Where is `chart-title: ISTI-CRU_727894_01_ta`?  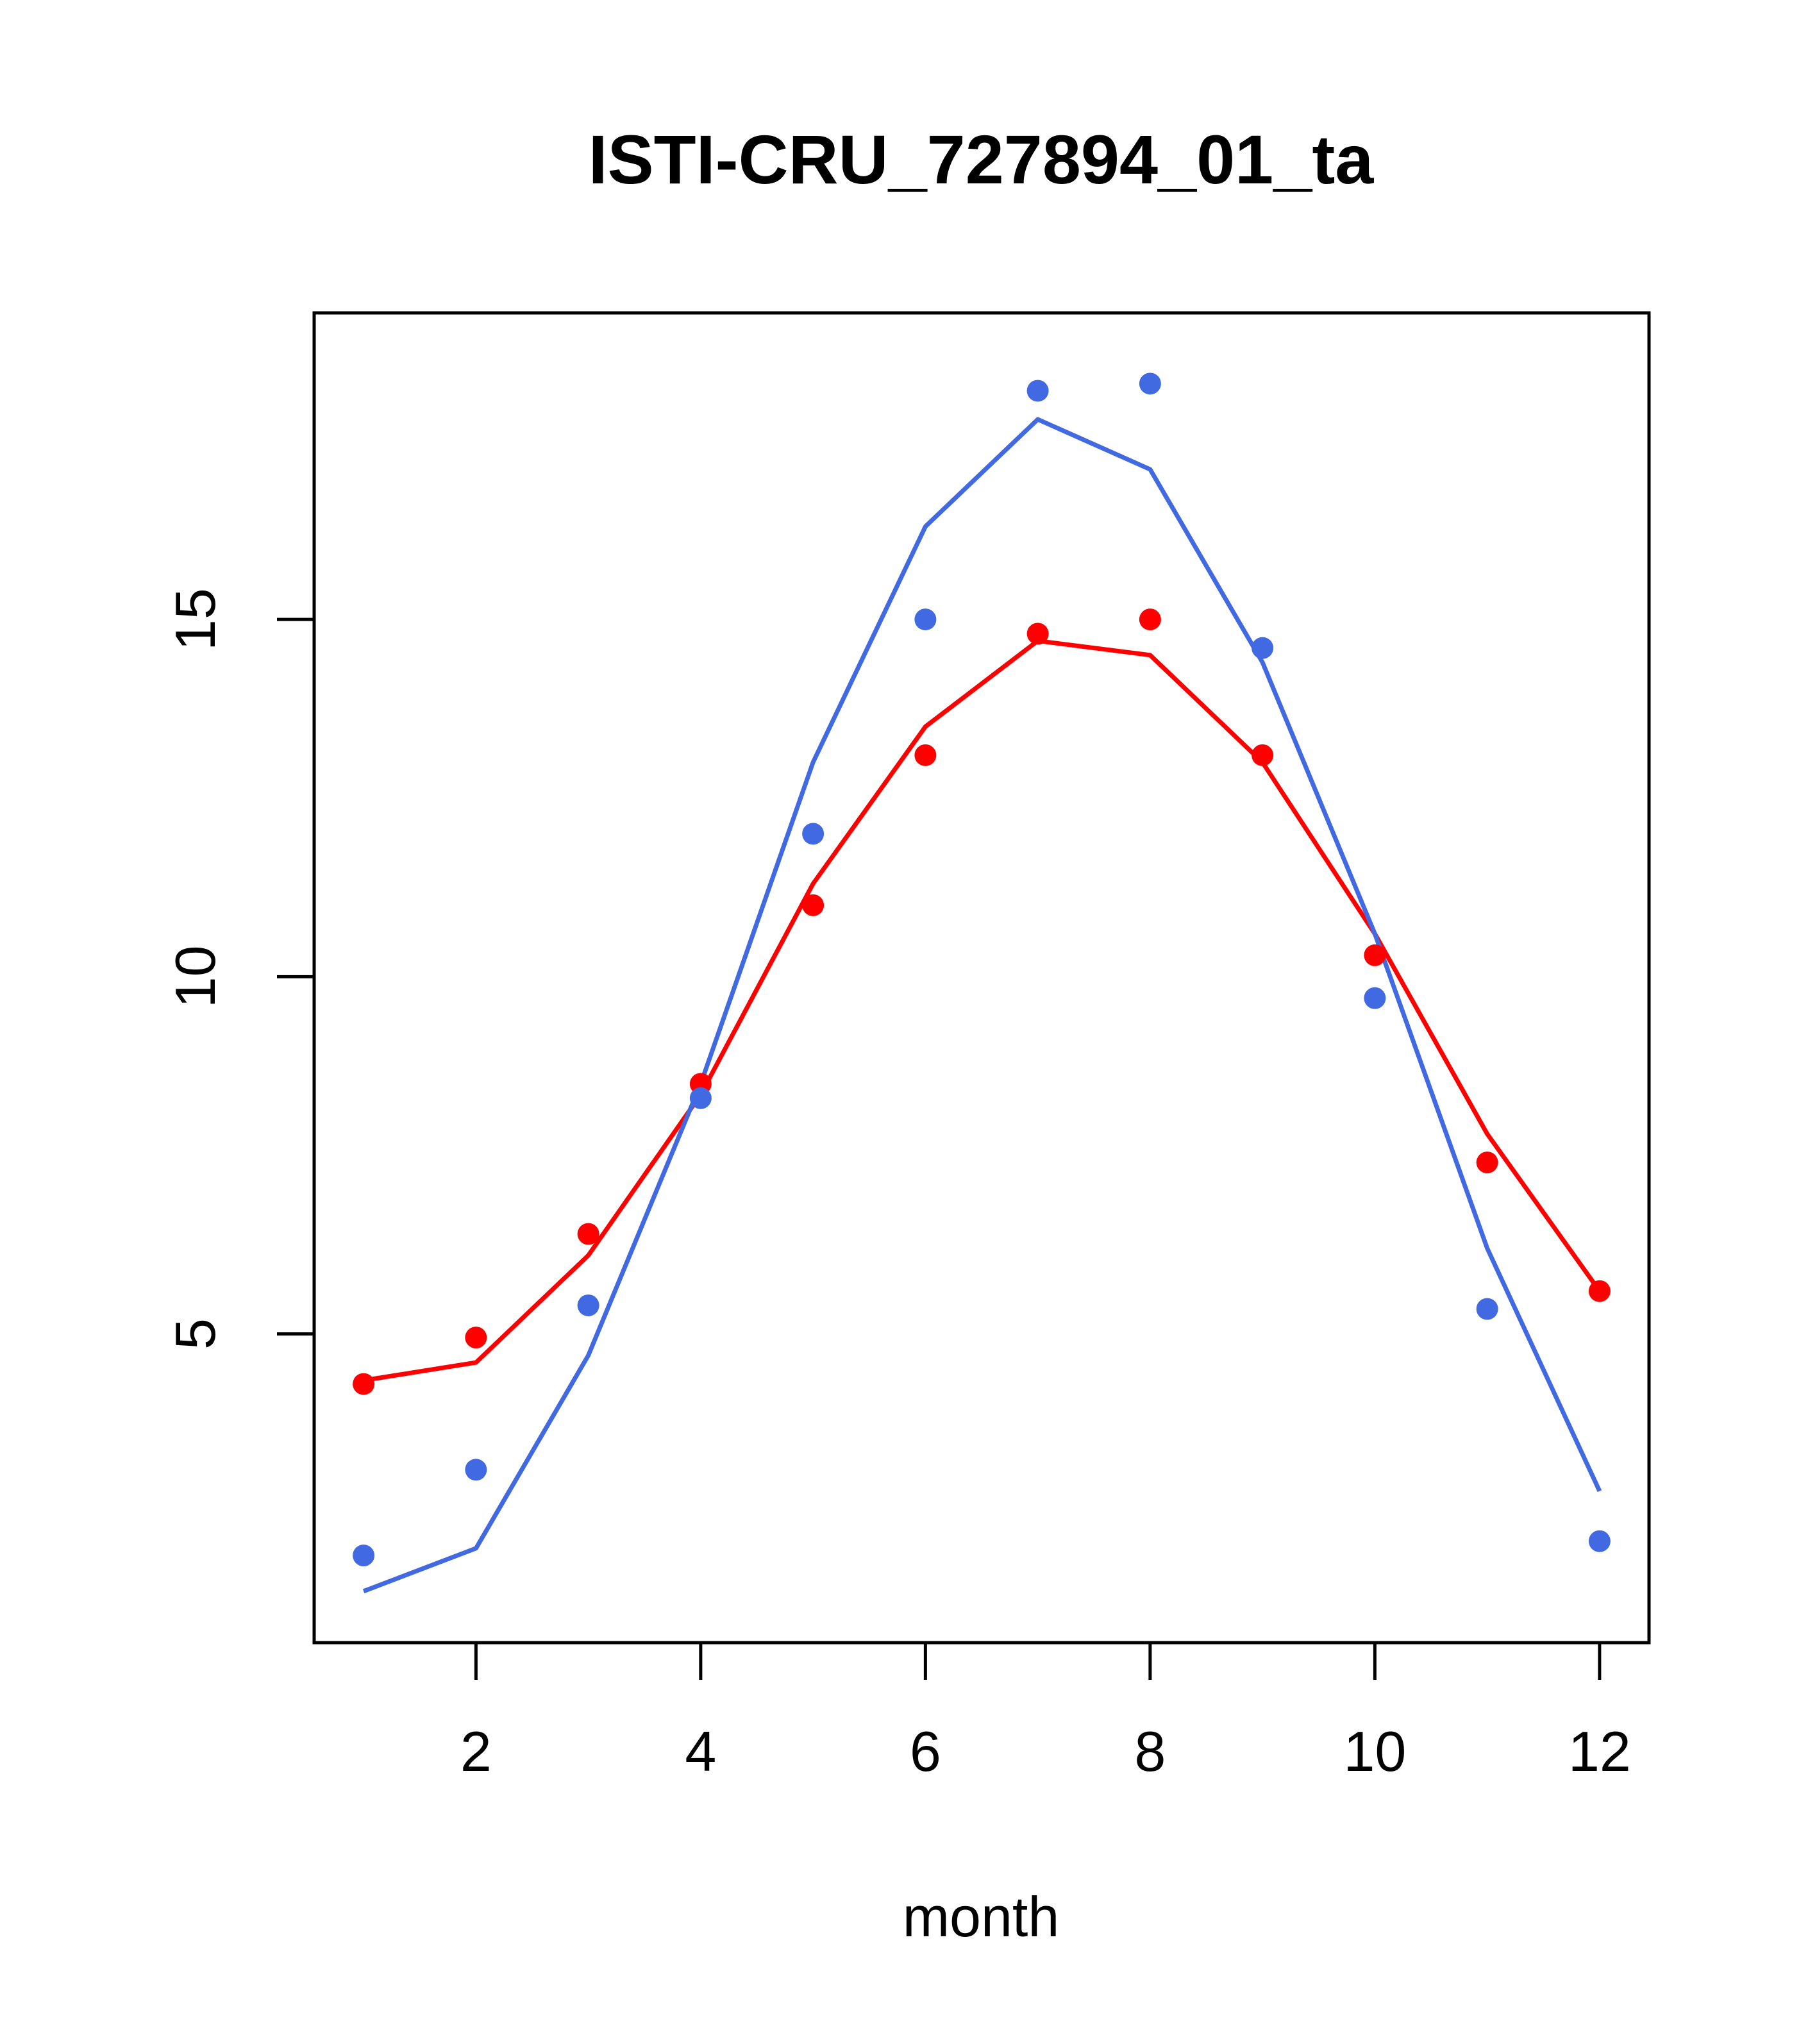 chart-title: ISTI-CRU_727894_01_ta is located at coordinates (982, 159).